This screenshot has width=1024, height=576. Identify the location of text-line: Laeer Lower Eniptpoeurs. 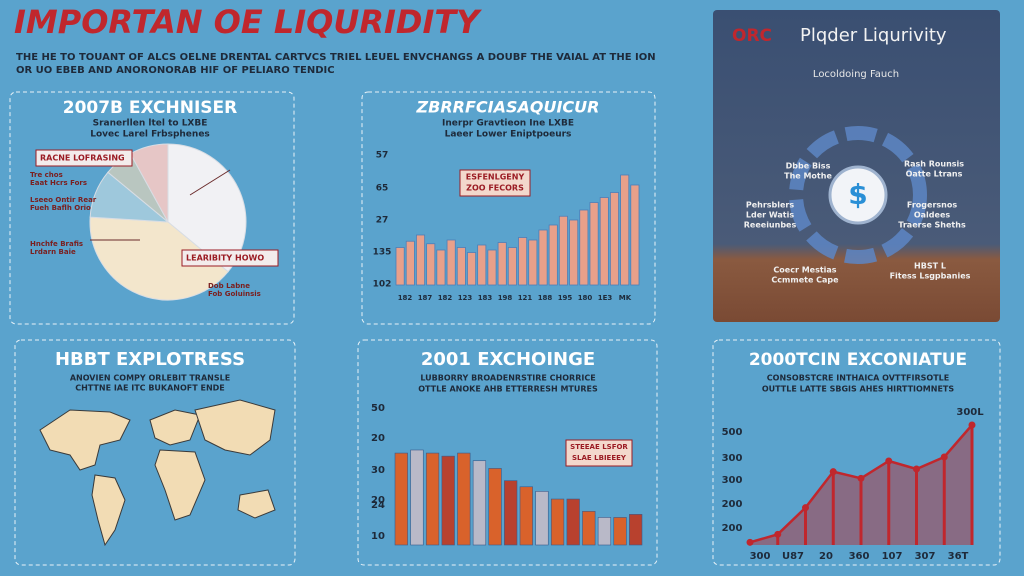
(508, 135).